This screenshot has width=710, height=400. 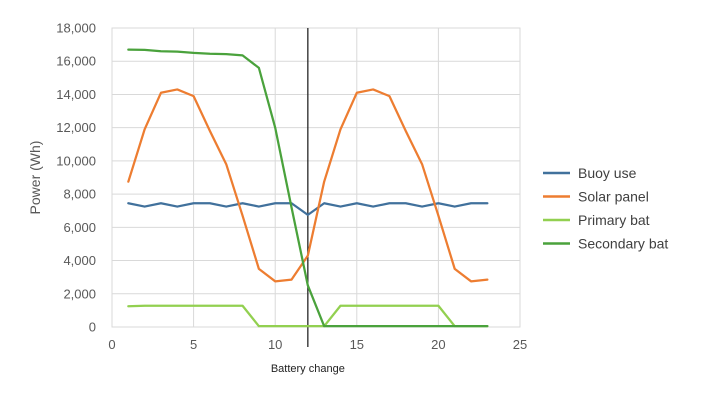 I want to click on y-tick-label: 0, so click(x=92, y=327).